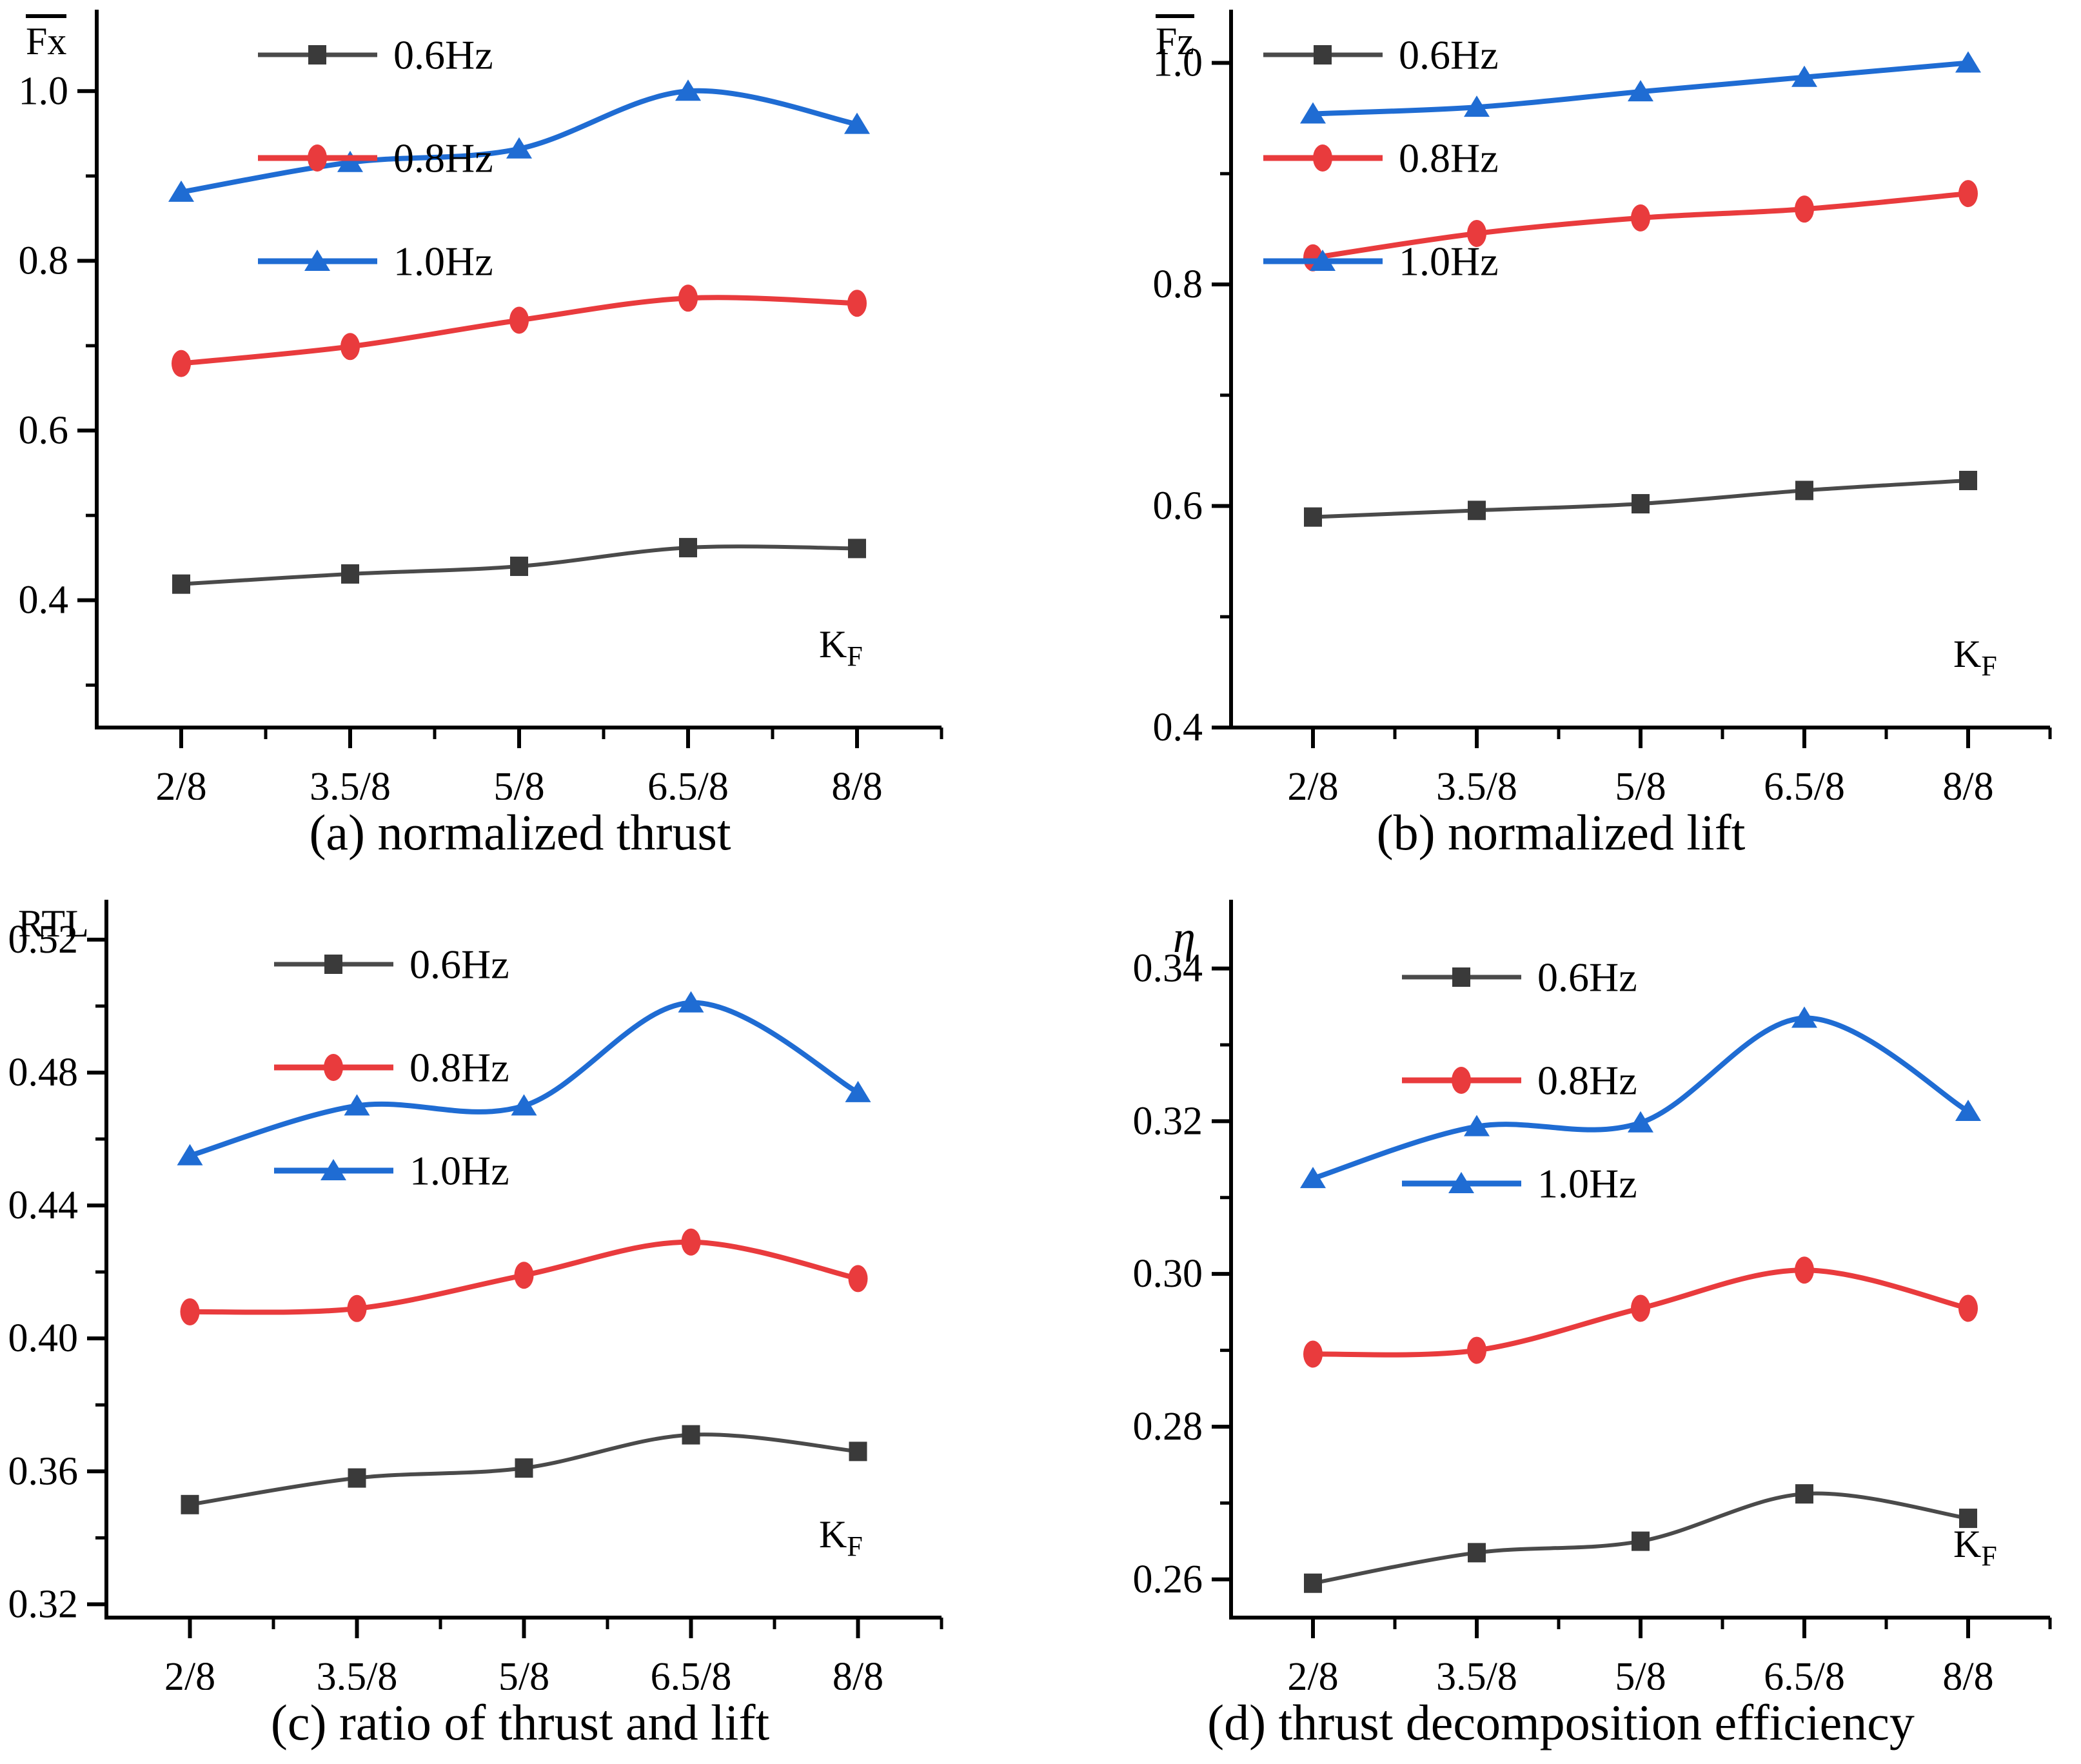 Image resolution: width=2081 pixels, height=1764 pixels. What do you see at coordinates (43, 1471) in the screenshot?
I see `y-tick-label: 0.36` at bounding box center [43, 1471].